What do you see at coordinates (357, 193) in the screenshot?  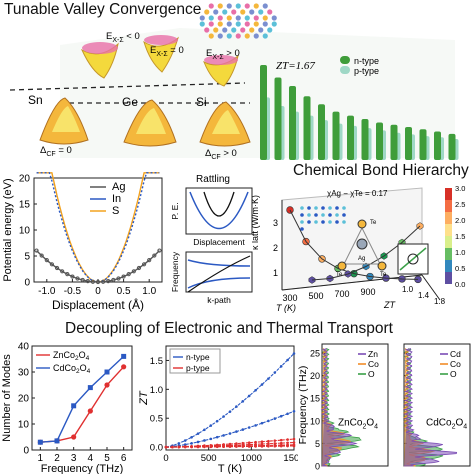 I see `chi-label: χAg − χTe = 0.17` at bounding box center [357, 193].